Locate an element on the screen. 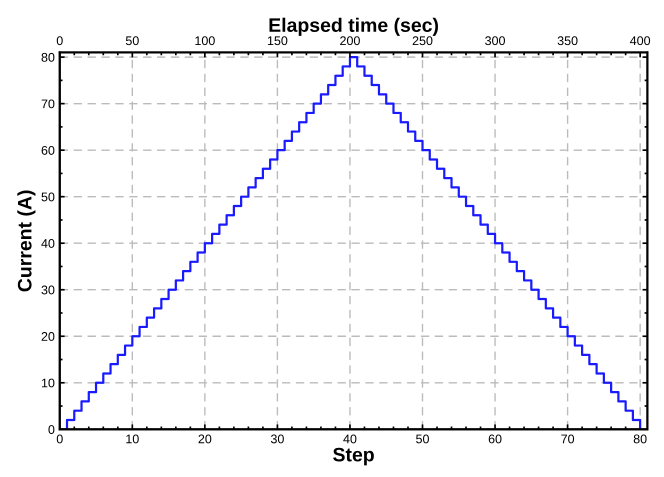 The height and width of the screenshot is (477, 664). x2-tick-label: 0 is located at coordinates (59, 41).